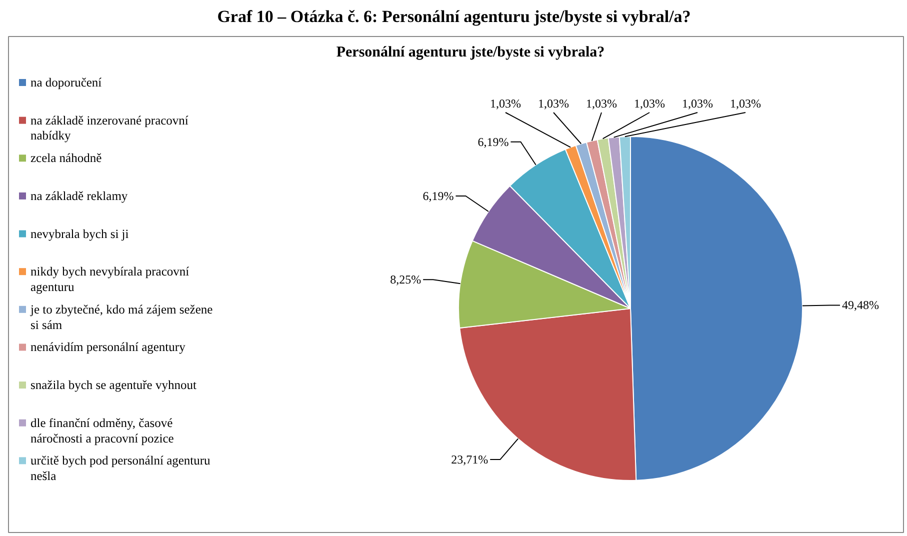 This screenshot has height=536, width=907. What do you see at coordinates (121, 469) in the screenshot?
I see `legend-label: určitě bych pod personální agenturu nešla` at bounding box center [121, 469].